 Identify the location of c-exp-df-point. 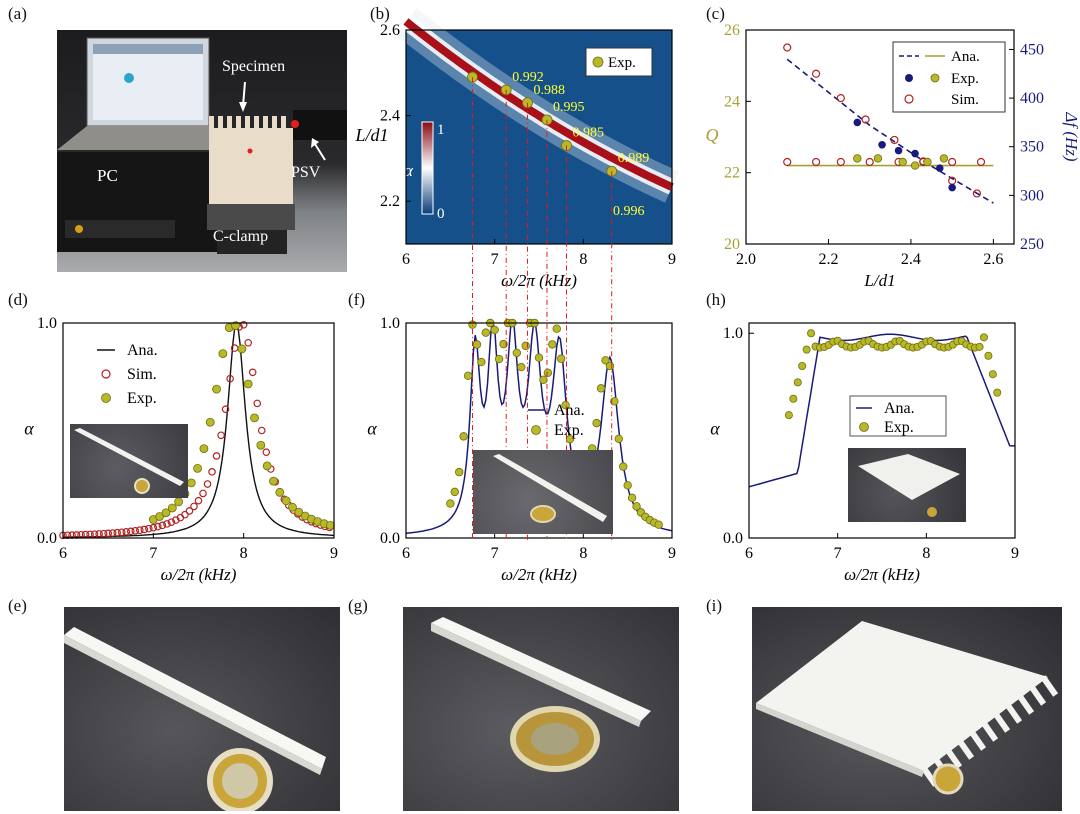
(882, 144).